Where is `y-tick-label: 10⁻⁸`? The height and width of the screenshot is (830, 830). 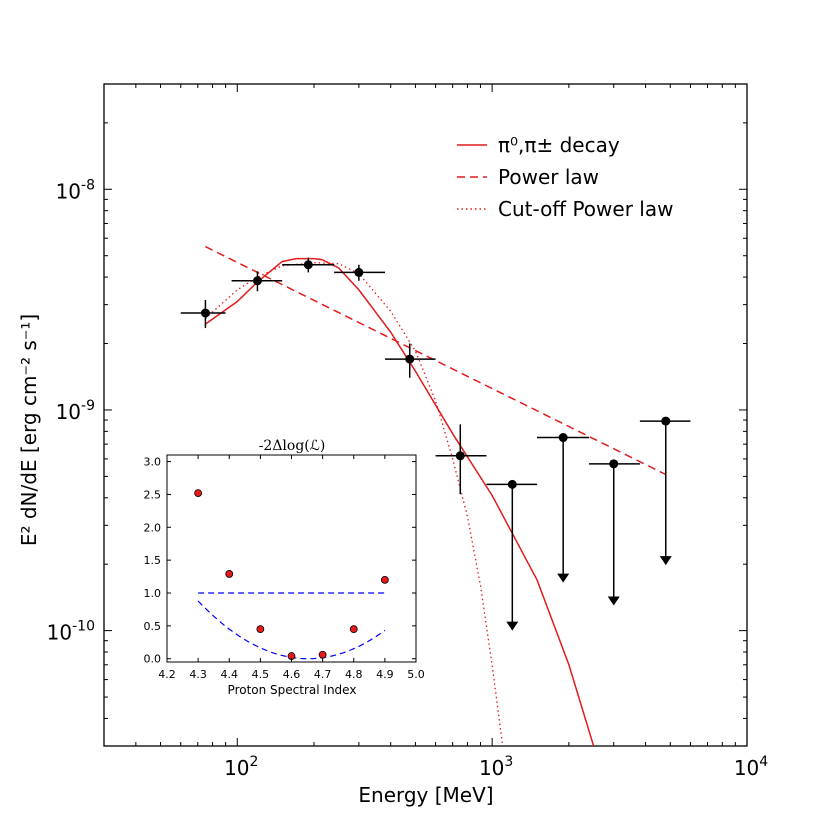
y-tick-label: 10⁻⁸ is located at coordinates (75, 190).